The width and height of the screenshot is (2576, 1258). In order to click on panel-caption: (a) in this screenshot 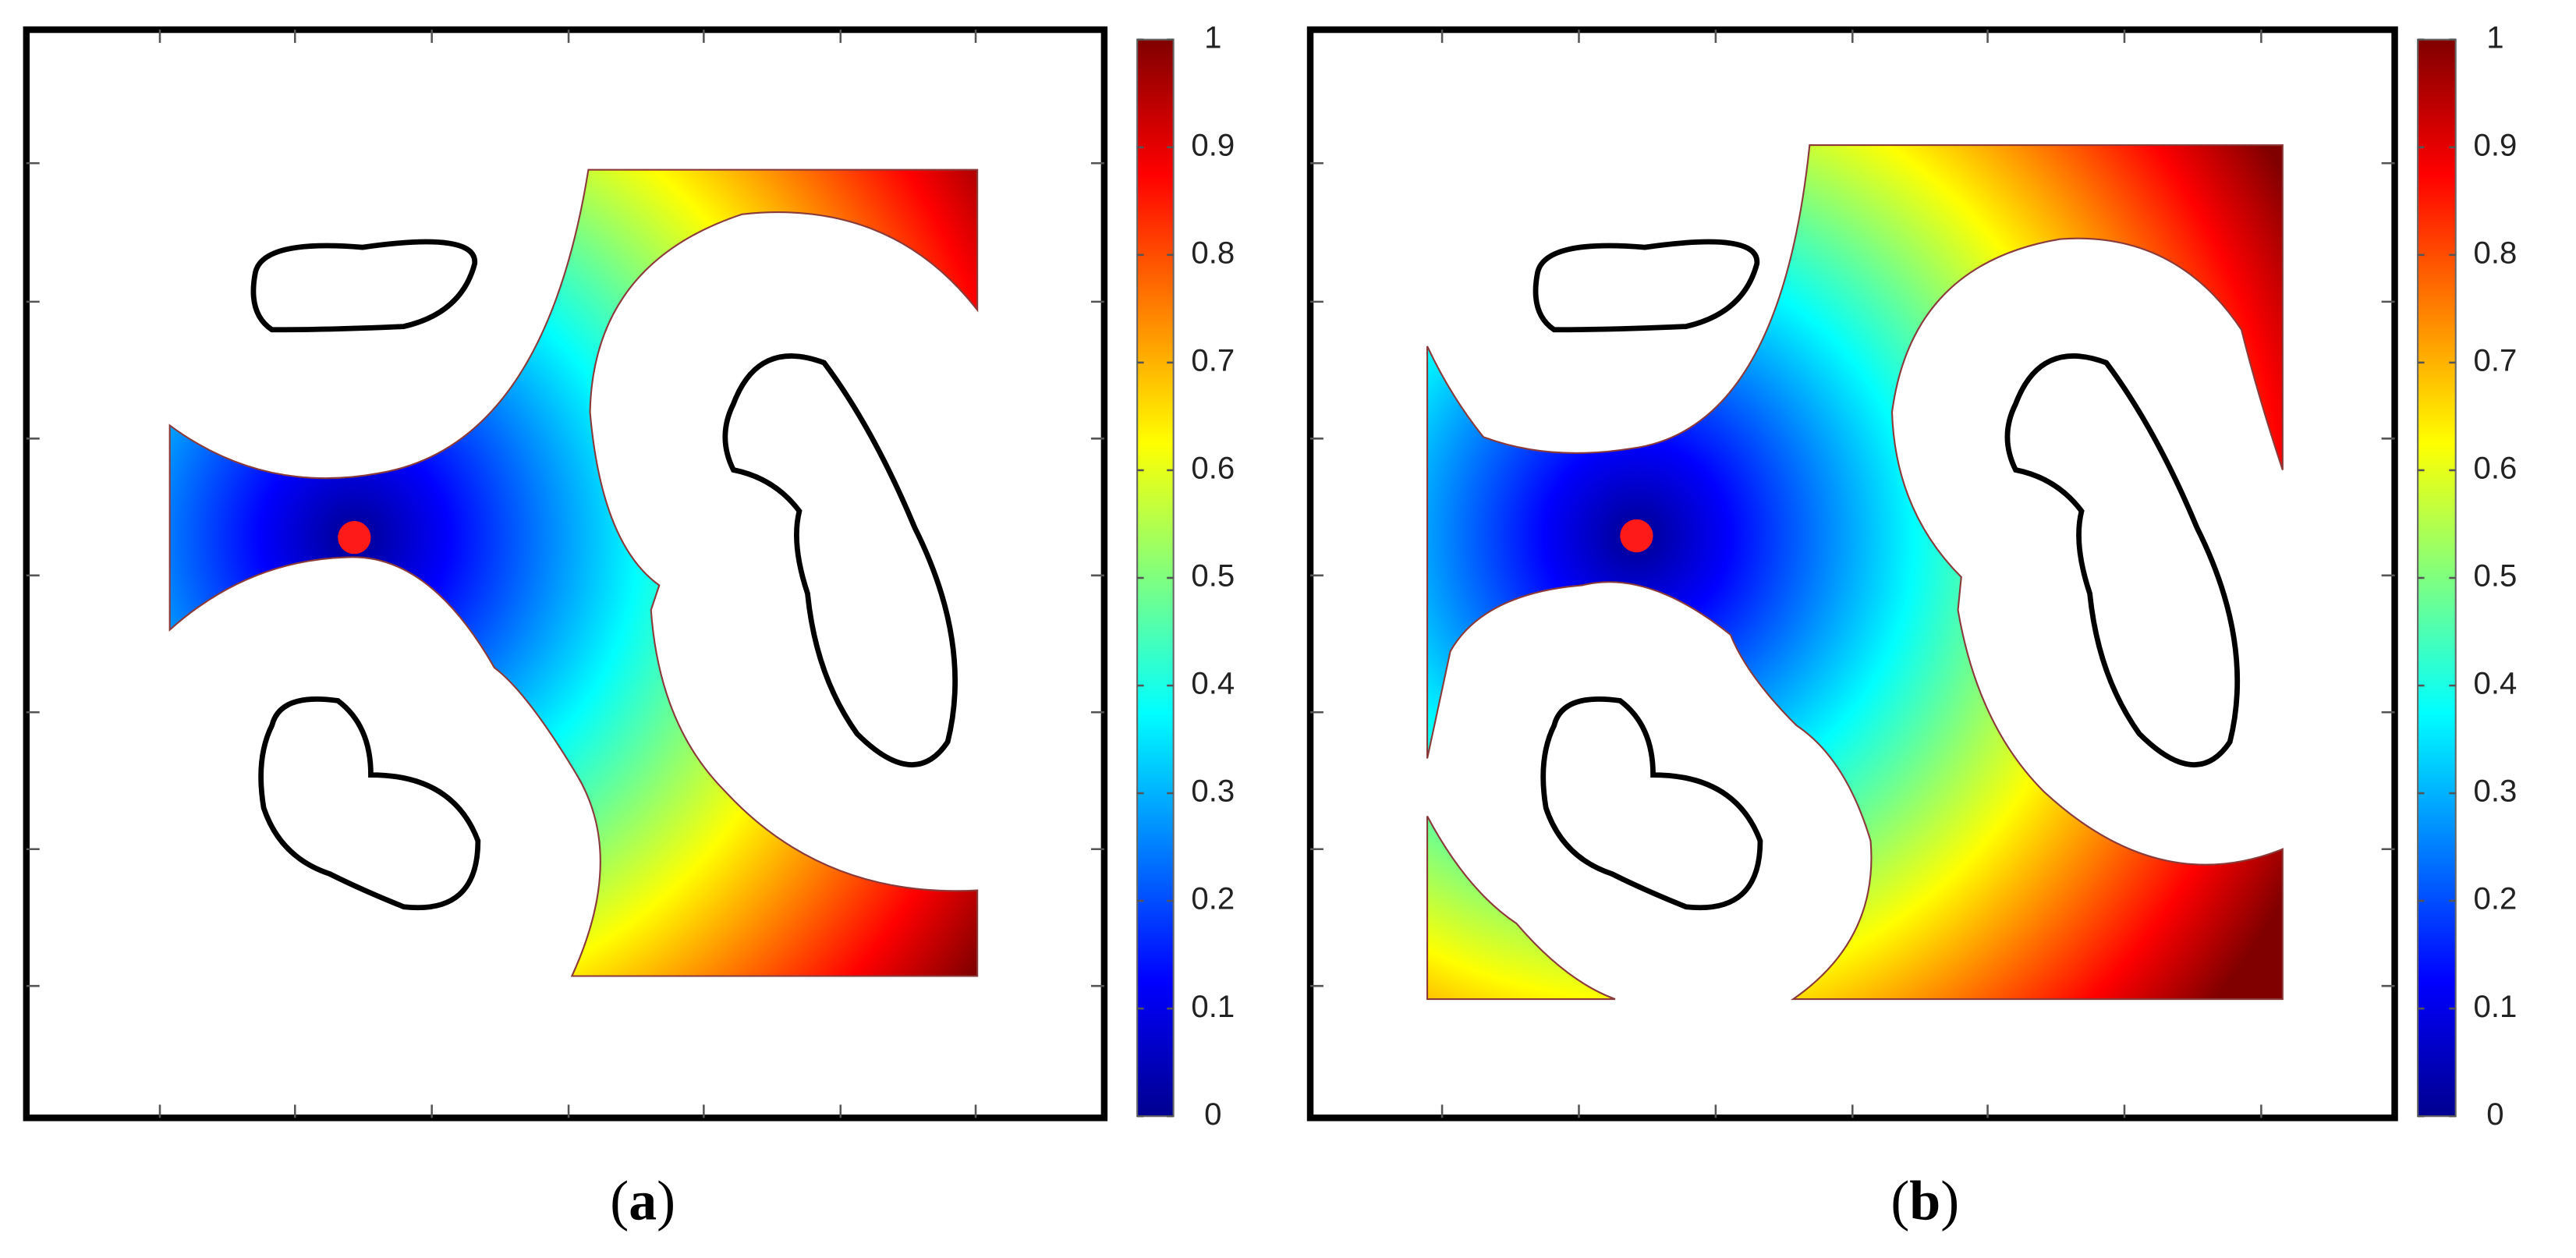, I will do `click(642, 1201)`.